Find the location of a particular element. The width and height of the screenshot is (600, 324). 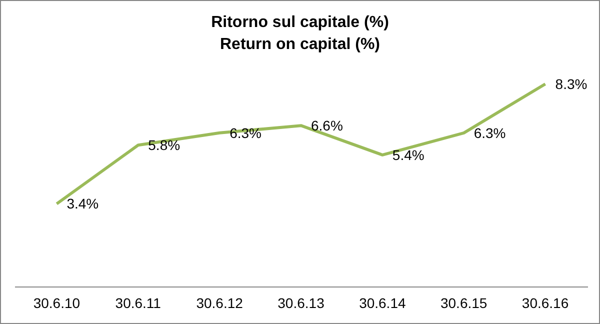

chart-title: Ritorno sul capitale (%) Return on capital (%) is located at coordinates (300, 33).